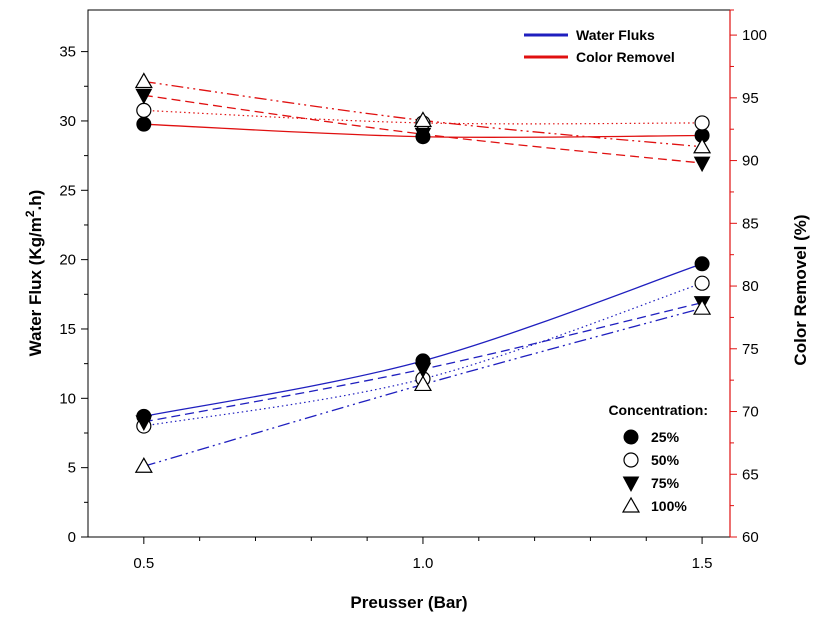 Image resolution: width=813 pixels, height=617 pixels. Describe the element at coordinates (30, 213) in the screenshot. I see `y-axis-label-sup: 2` at that location.